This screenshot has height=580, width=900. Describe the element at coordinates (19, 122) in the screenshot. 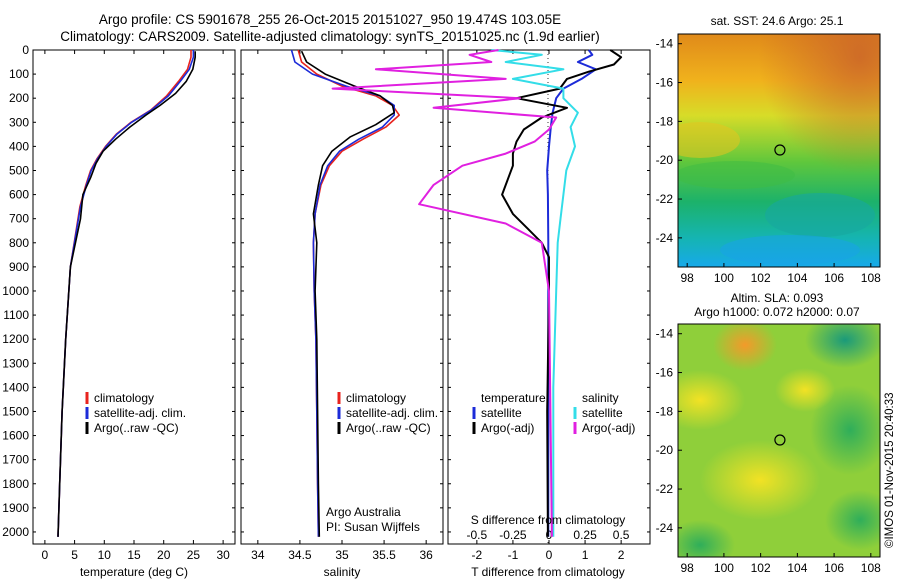

I see `depth-tick-label: 300` at that location.